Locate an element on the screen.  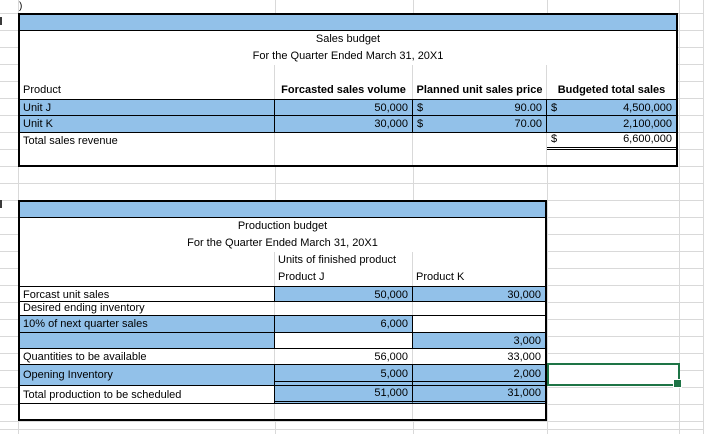
opening-k-value: 2,000 is located at coordinates (479, 373).